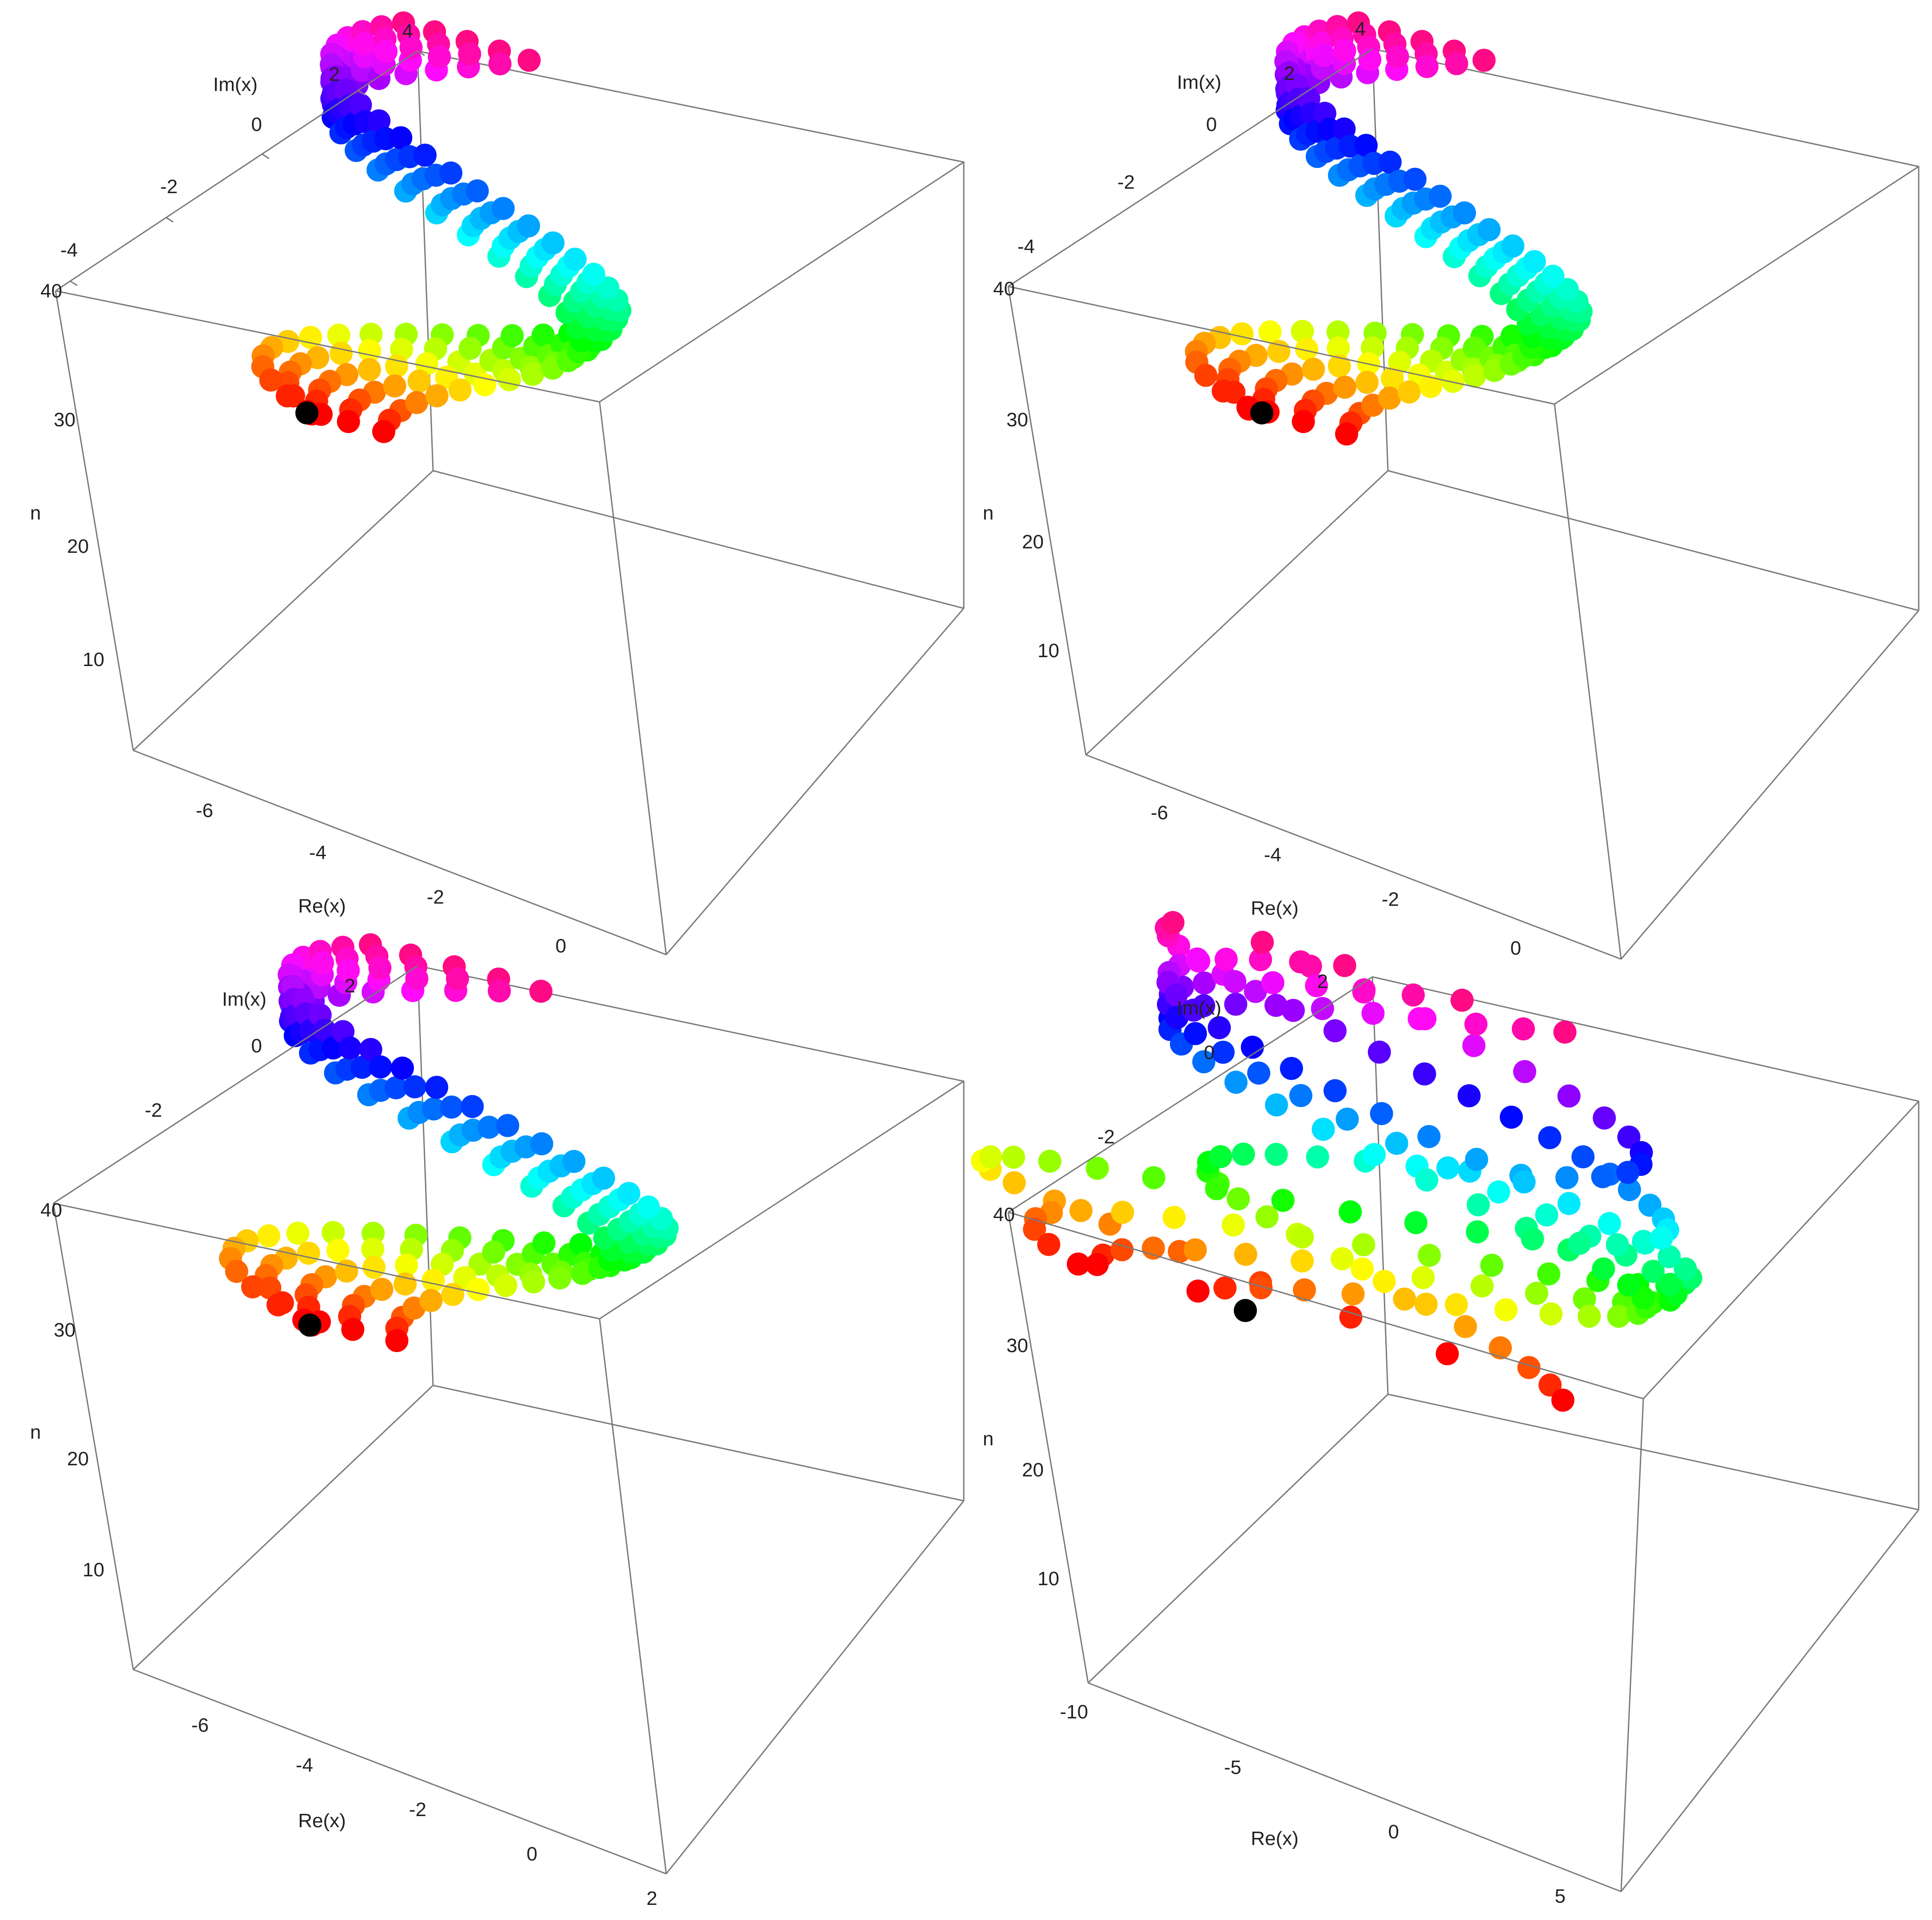  Describe the element at coordinates (1393, 1832) in the screenshot. I see `re-tick-label: 0` at that location.